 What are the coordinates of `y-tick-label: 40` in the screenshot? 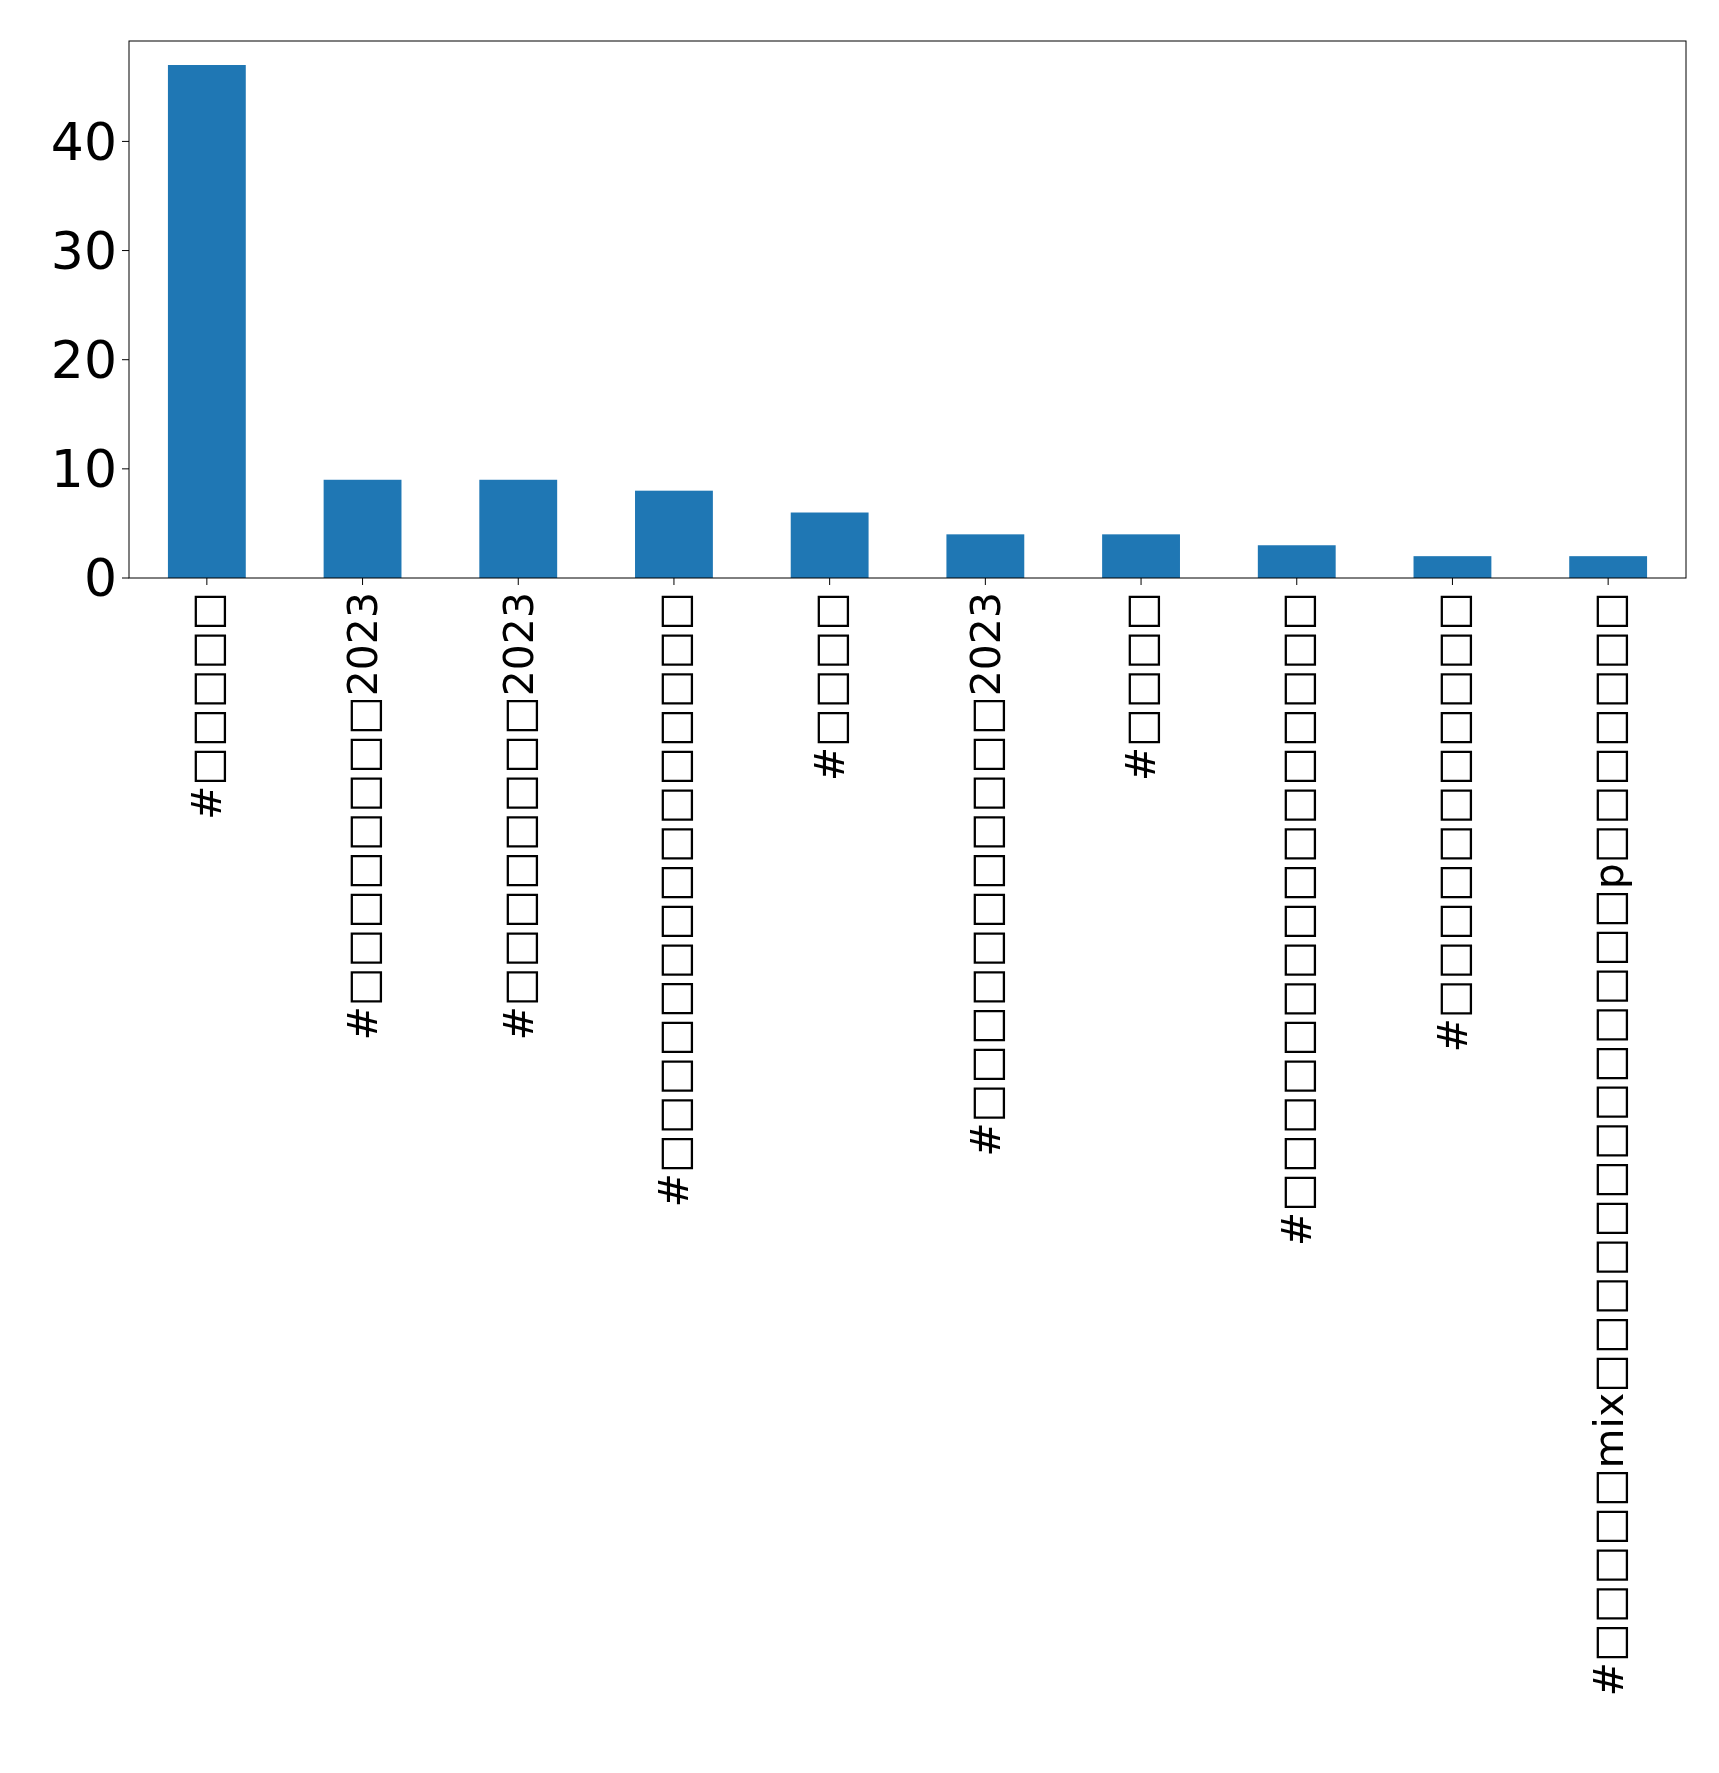 It's located at (83, 141).